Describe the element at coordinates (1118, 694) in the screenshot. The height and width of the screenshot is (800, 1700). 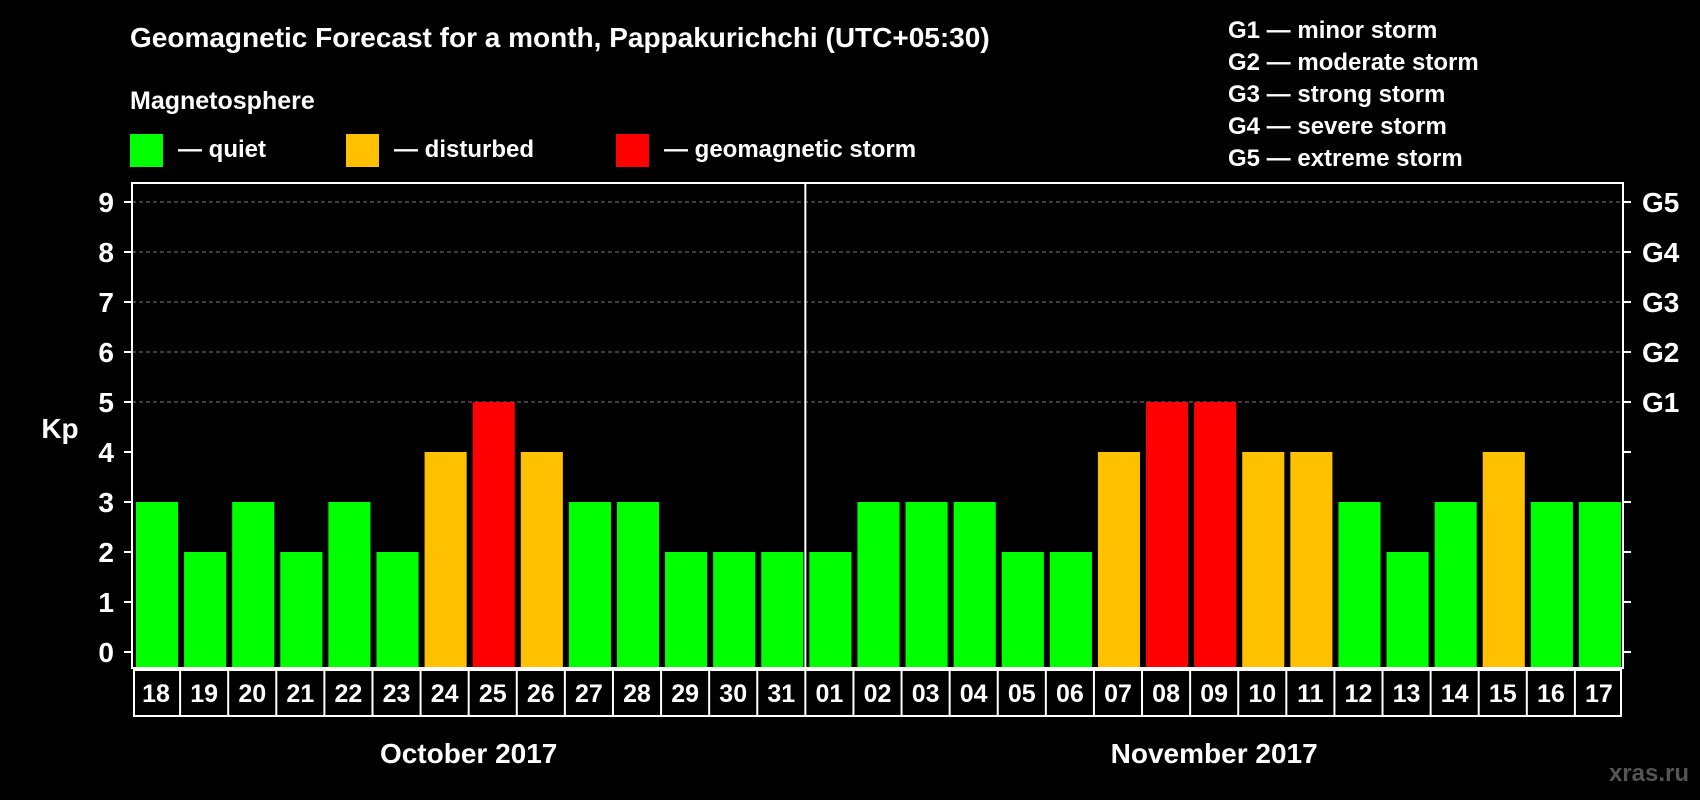
I see `date-label: 07` at that location.